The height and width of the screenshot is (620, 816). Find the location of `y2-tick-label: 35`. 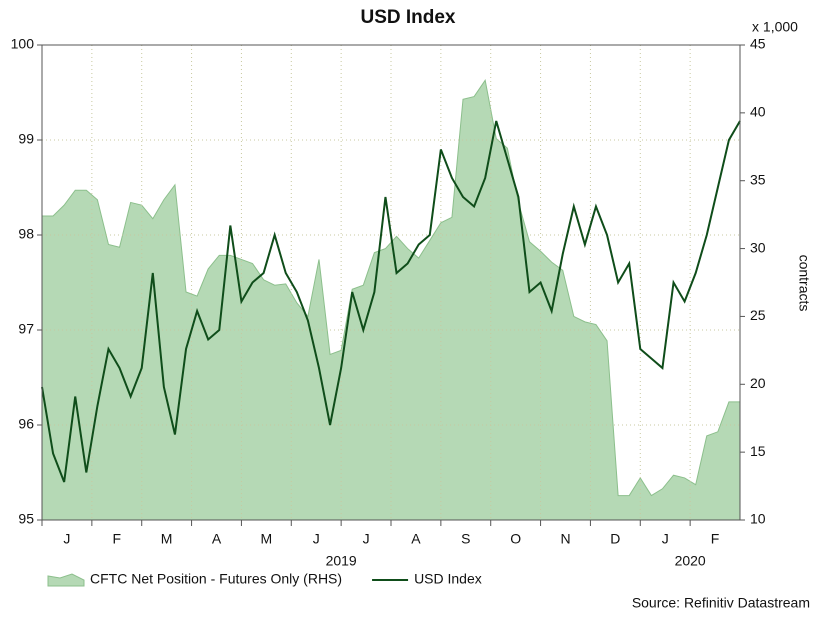

y2-tick-label: 35 is located at coordinates (758, 179).